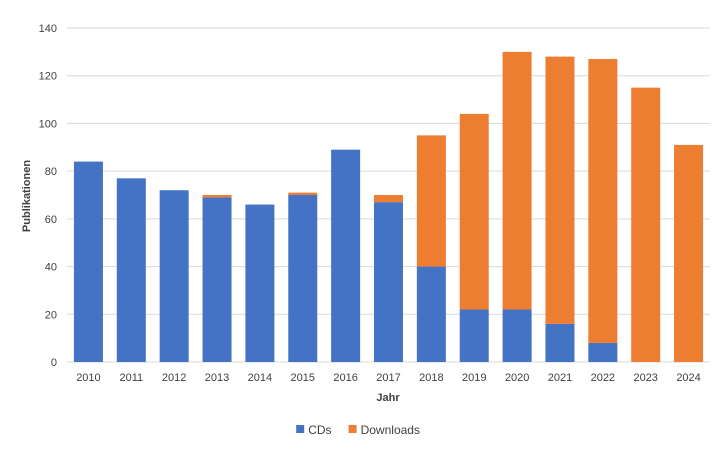  Describe the element at coordinates (560, 378) in the screenshot. I see `x-tick-label: 2021` at that location.